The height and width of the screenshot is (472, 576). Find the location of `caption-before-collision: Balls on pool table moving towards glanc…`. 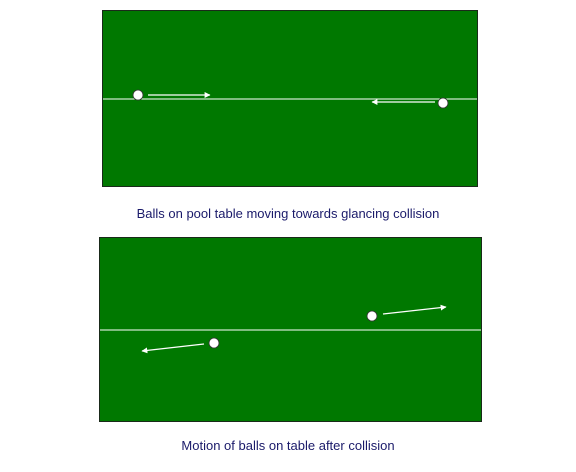

caption-before-collision: Balls on pool table moving towards glanc… is located at coordinates (288, 213).